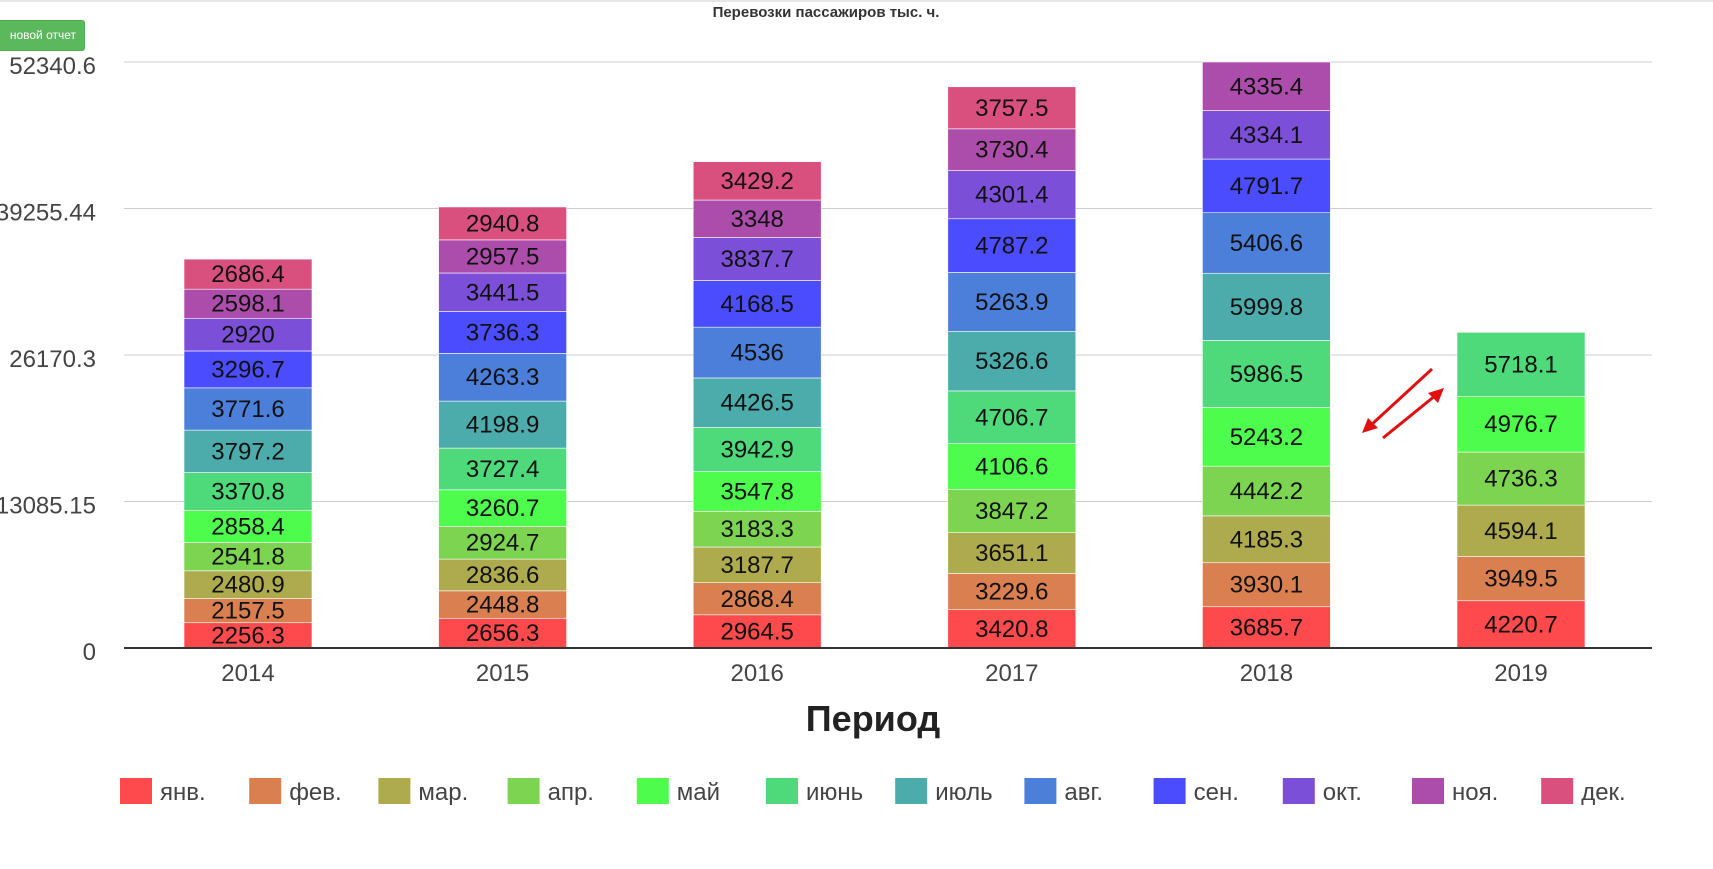 The width and height of the screenshot is (1713, 869). What do you see at coordinates (42, 35) in the screenshot?
I see `new-report-button: новой отчет` at bounding box center [42, 35].